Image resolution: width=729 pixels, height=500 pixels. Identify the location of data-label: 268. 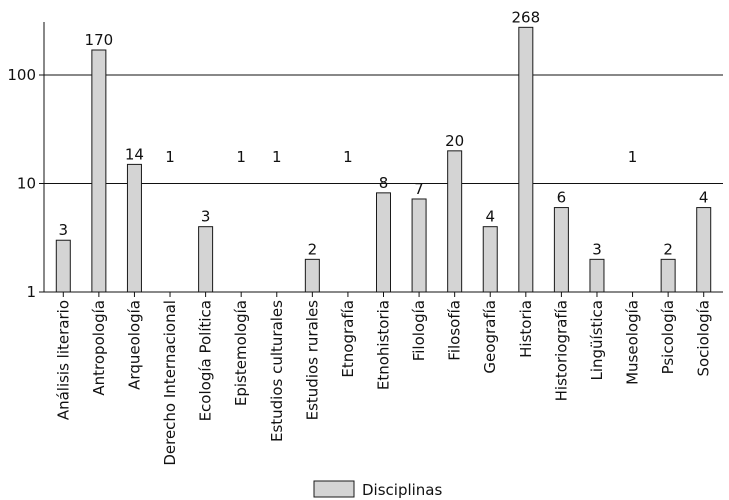
(525, 17).